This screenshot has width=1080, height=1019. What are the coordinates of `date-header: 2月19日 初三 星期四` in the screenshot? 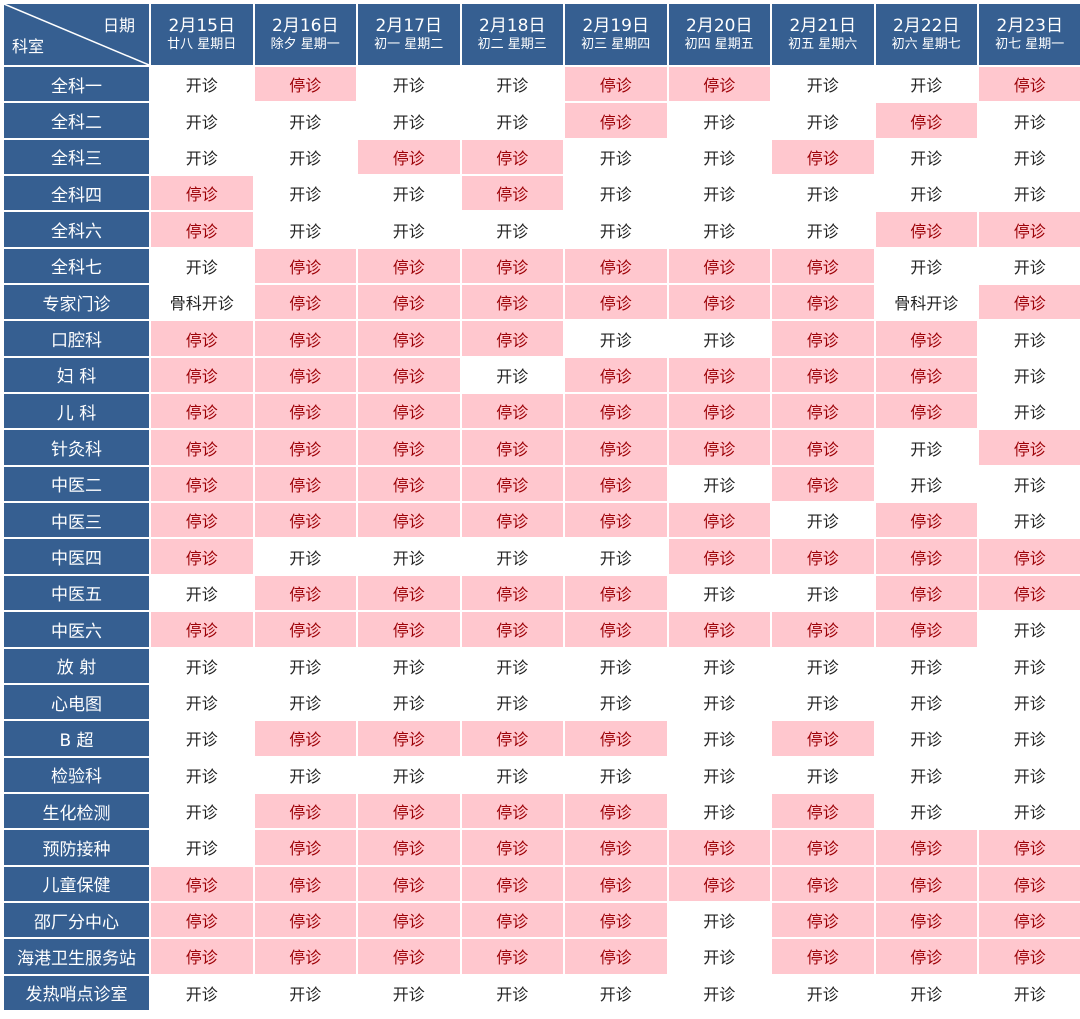 It's located at (616, 34).